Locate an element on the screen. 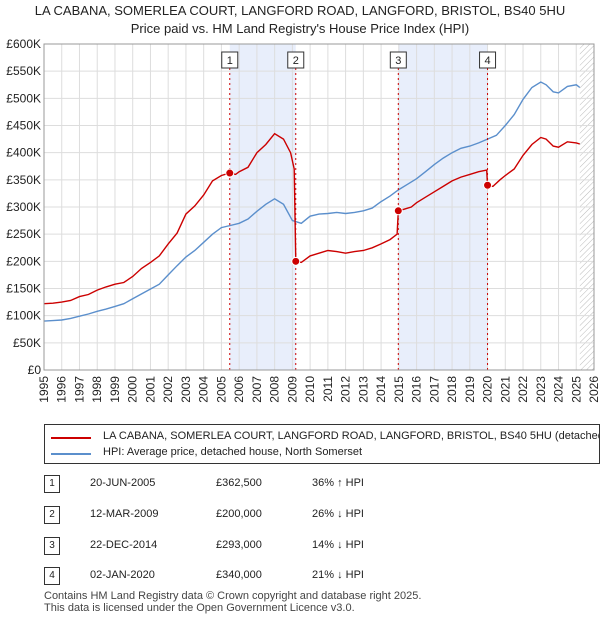 The image size is (600, 620). x-tick-label: 2016 is located at coordinates (417, 389).